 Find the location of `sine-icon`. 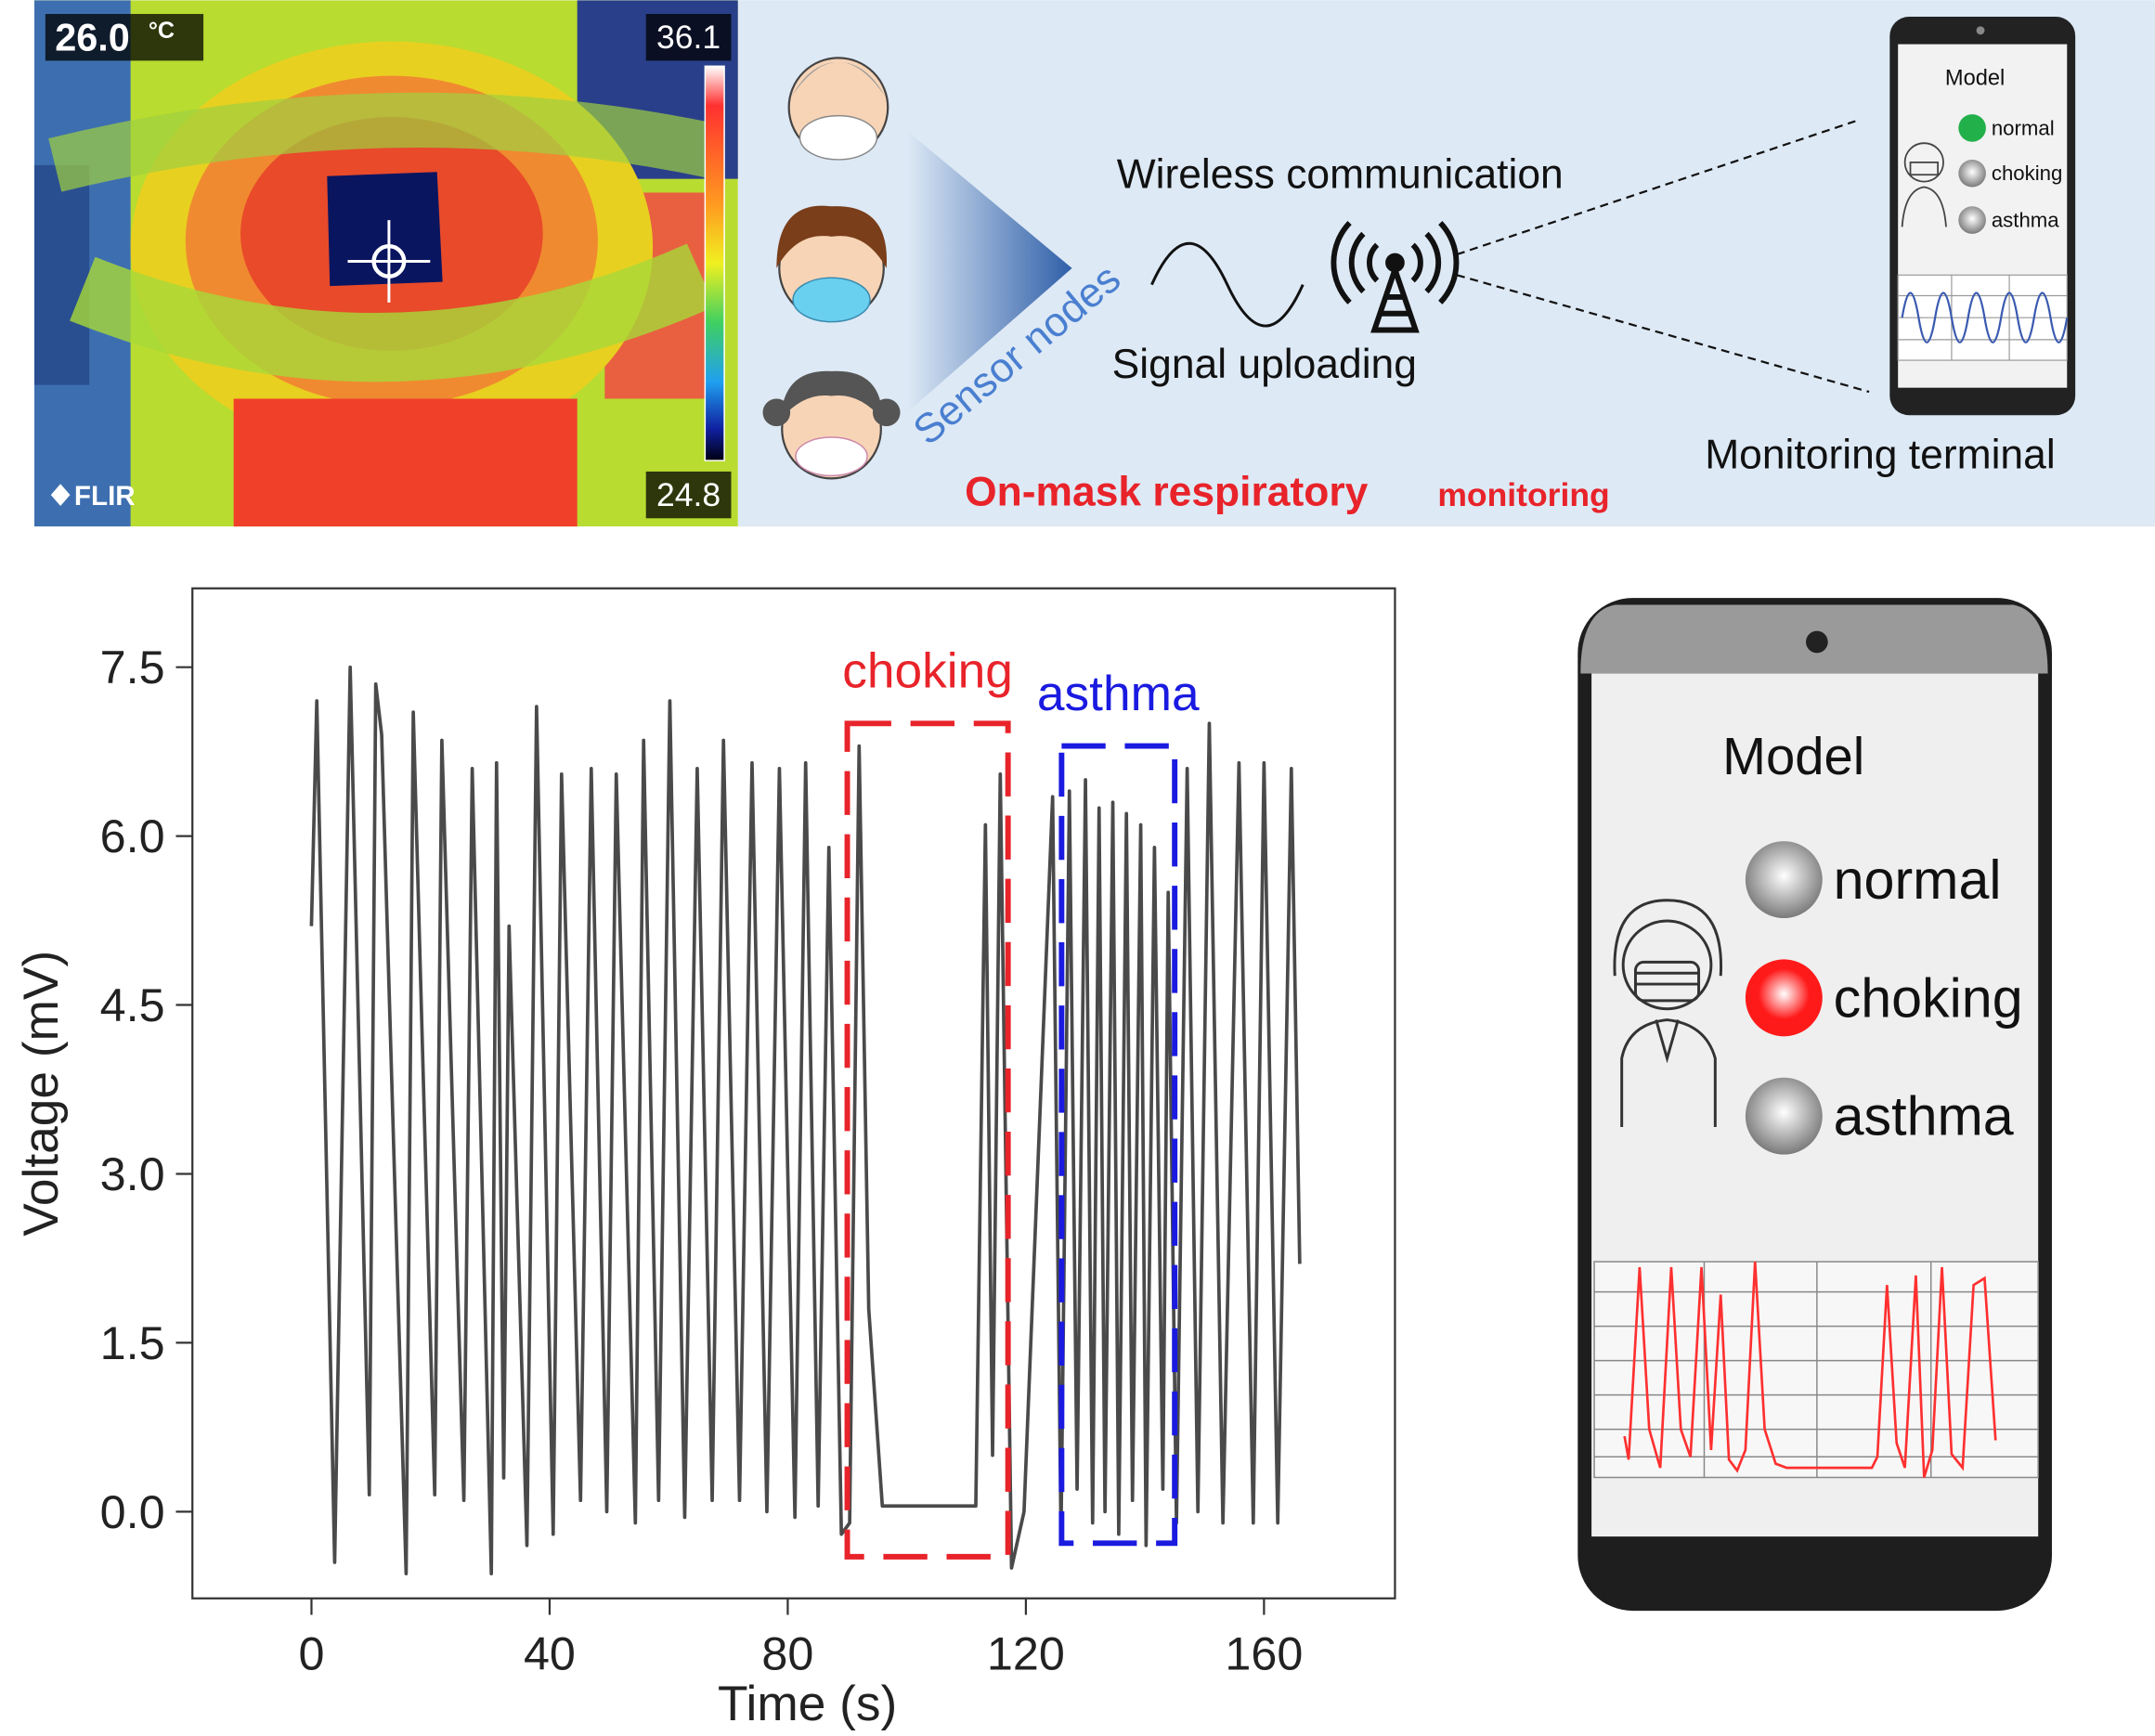

sine-icon is located at coordinates (1227, 285).